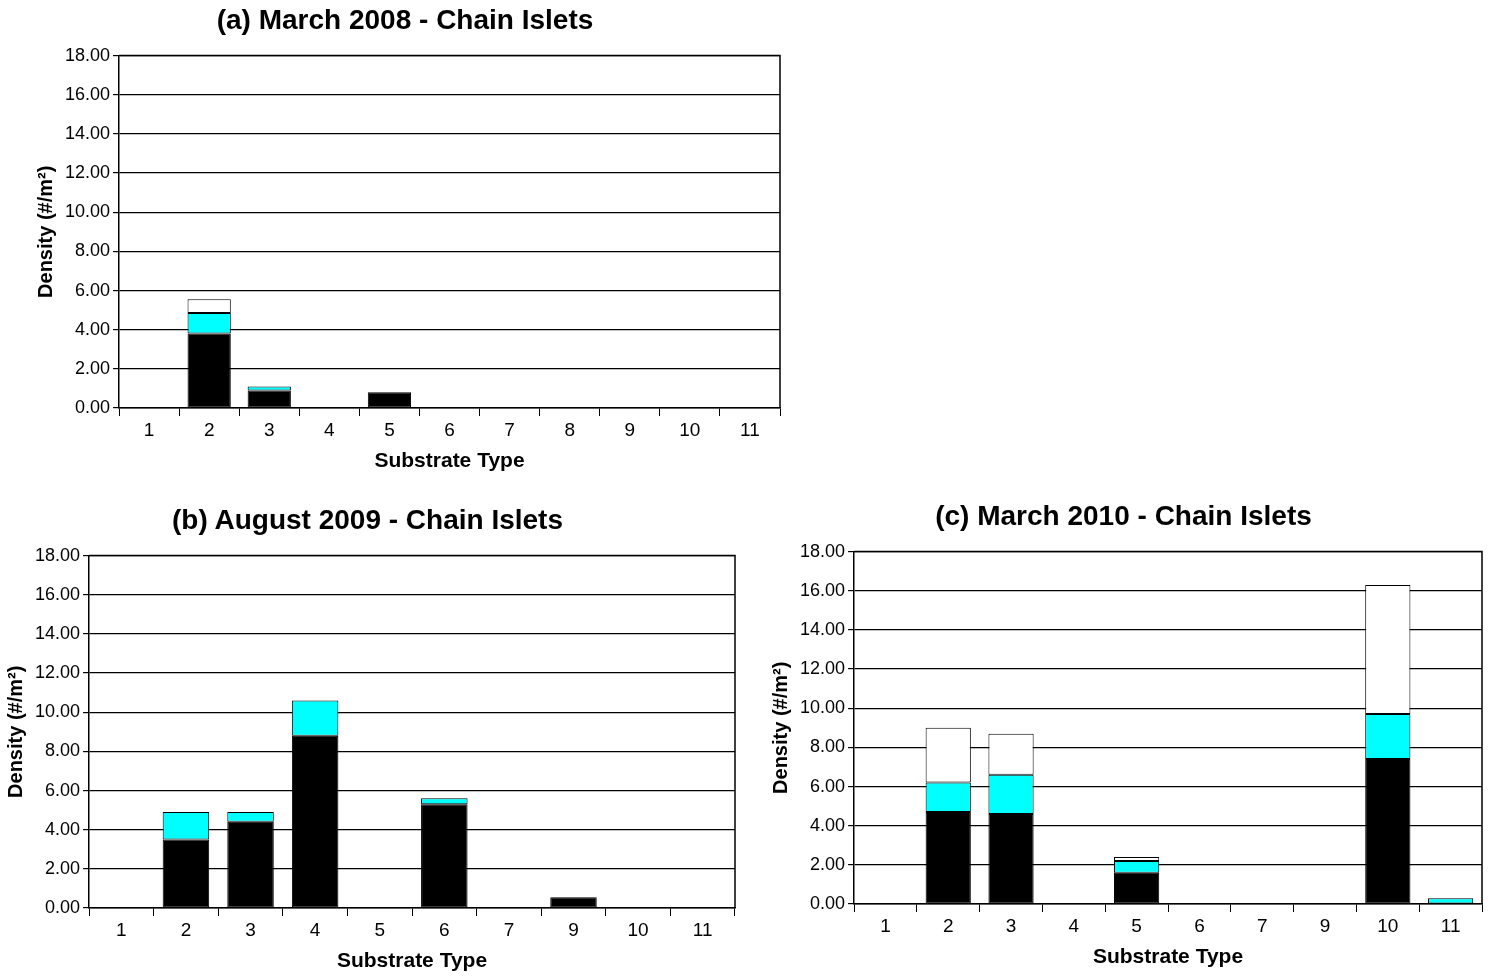  What do you see at coordinates (569, 429) in the screenshot?
I see `x-tick-label: 8` at bounding box center [569, 429].